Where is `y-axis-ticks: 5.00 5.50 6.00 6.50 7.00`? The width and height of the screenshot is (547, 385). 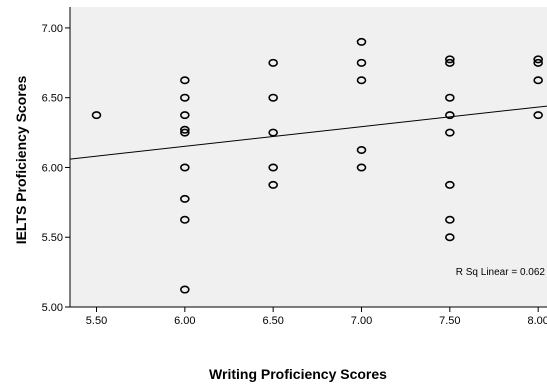
y-axis-ticks: 5.00 5.50 6.00 6.50 7.00 is located at coordinates (56, 168).